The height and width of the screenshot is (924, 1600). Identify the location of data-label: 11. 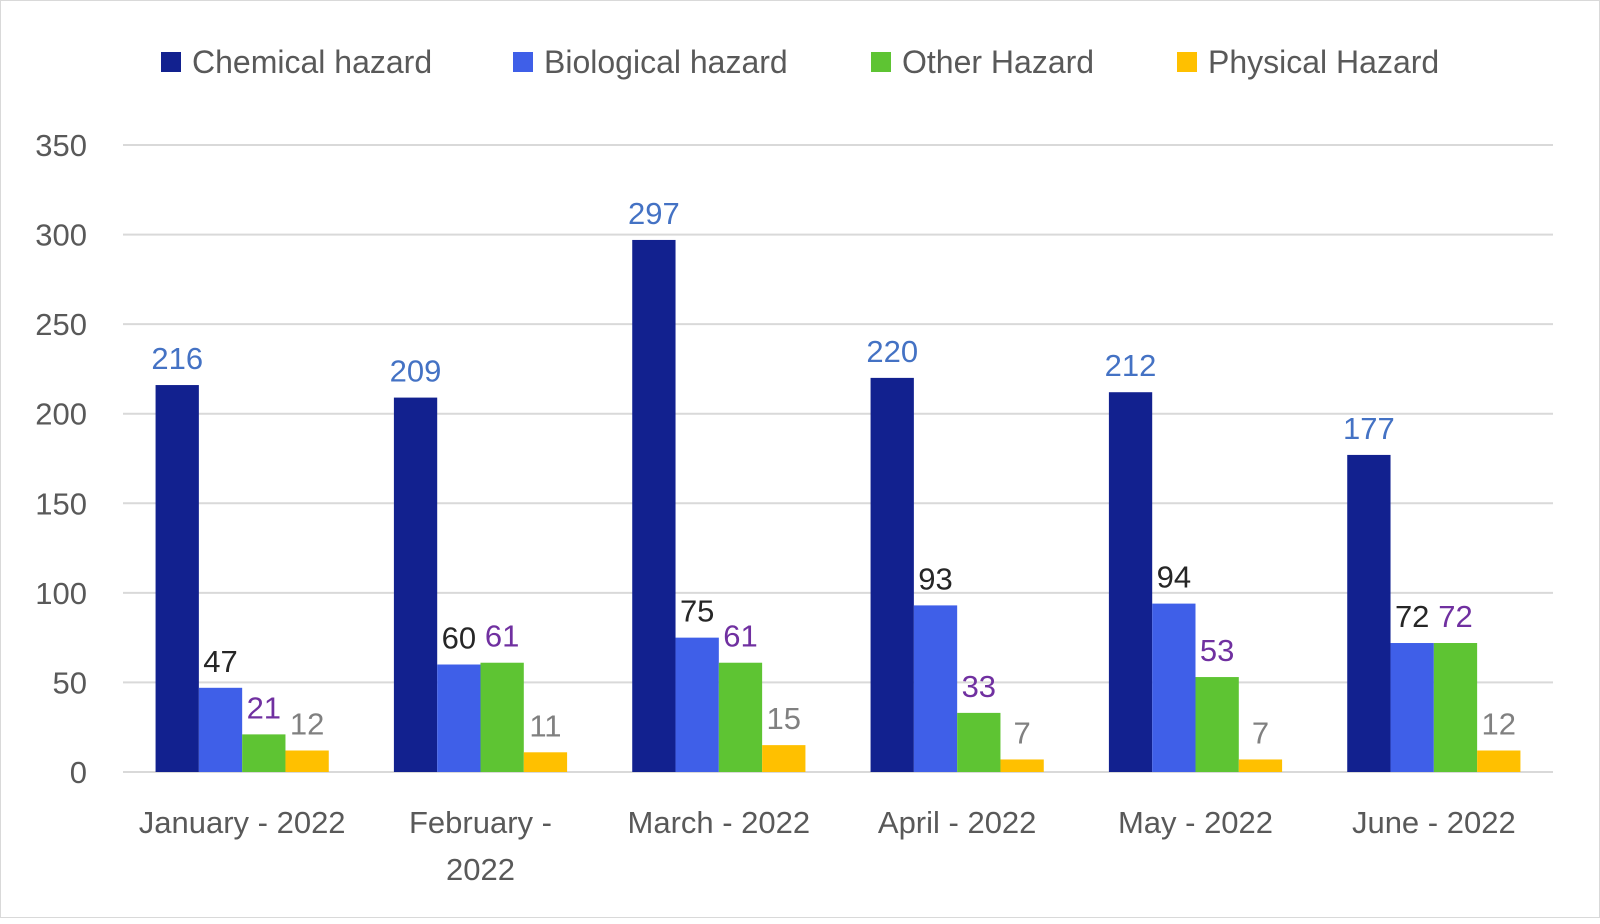
(545, 725).